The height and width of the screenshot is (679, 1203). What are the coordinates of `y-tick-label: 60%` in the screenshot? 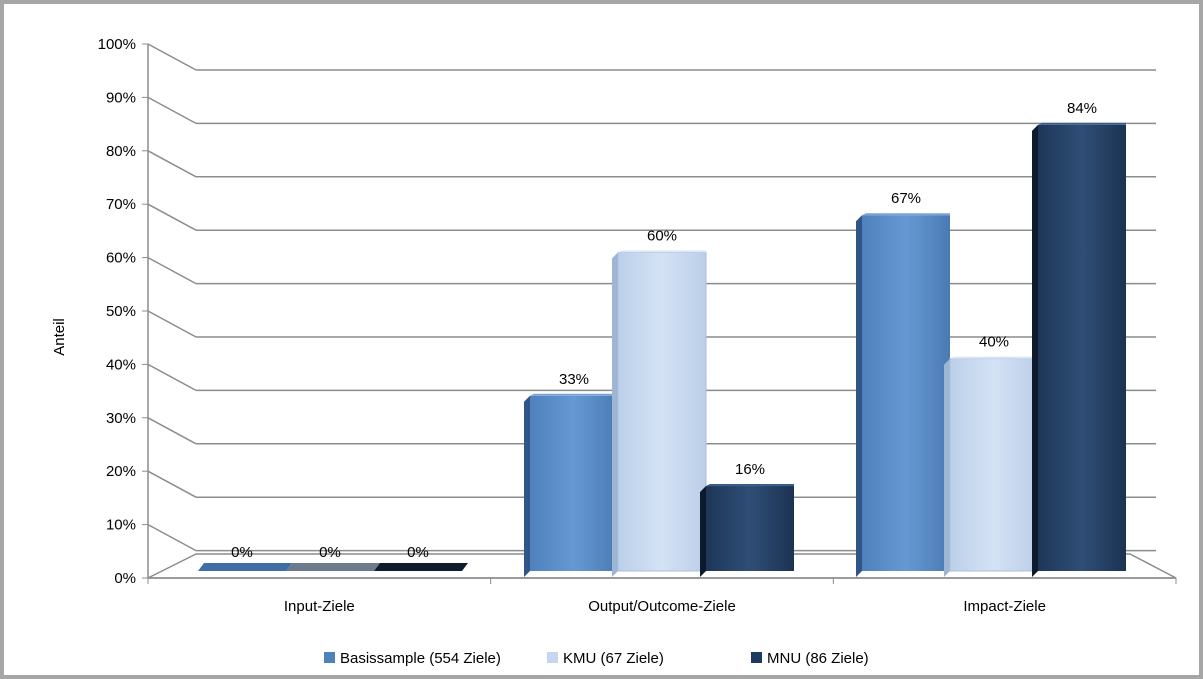 It's located at (121, 258).